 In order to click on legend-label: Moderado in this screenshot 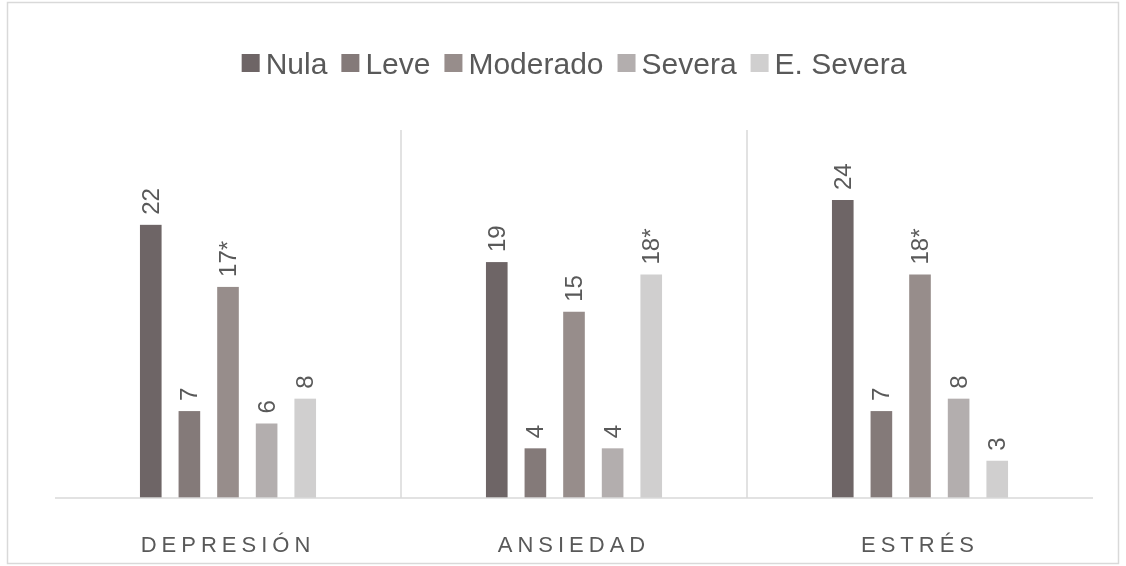, I will do `click(536, 63)`.